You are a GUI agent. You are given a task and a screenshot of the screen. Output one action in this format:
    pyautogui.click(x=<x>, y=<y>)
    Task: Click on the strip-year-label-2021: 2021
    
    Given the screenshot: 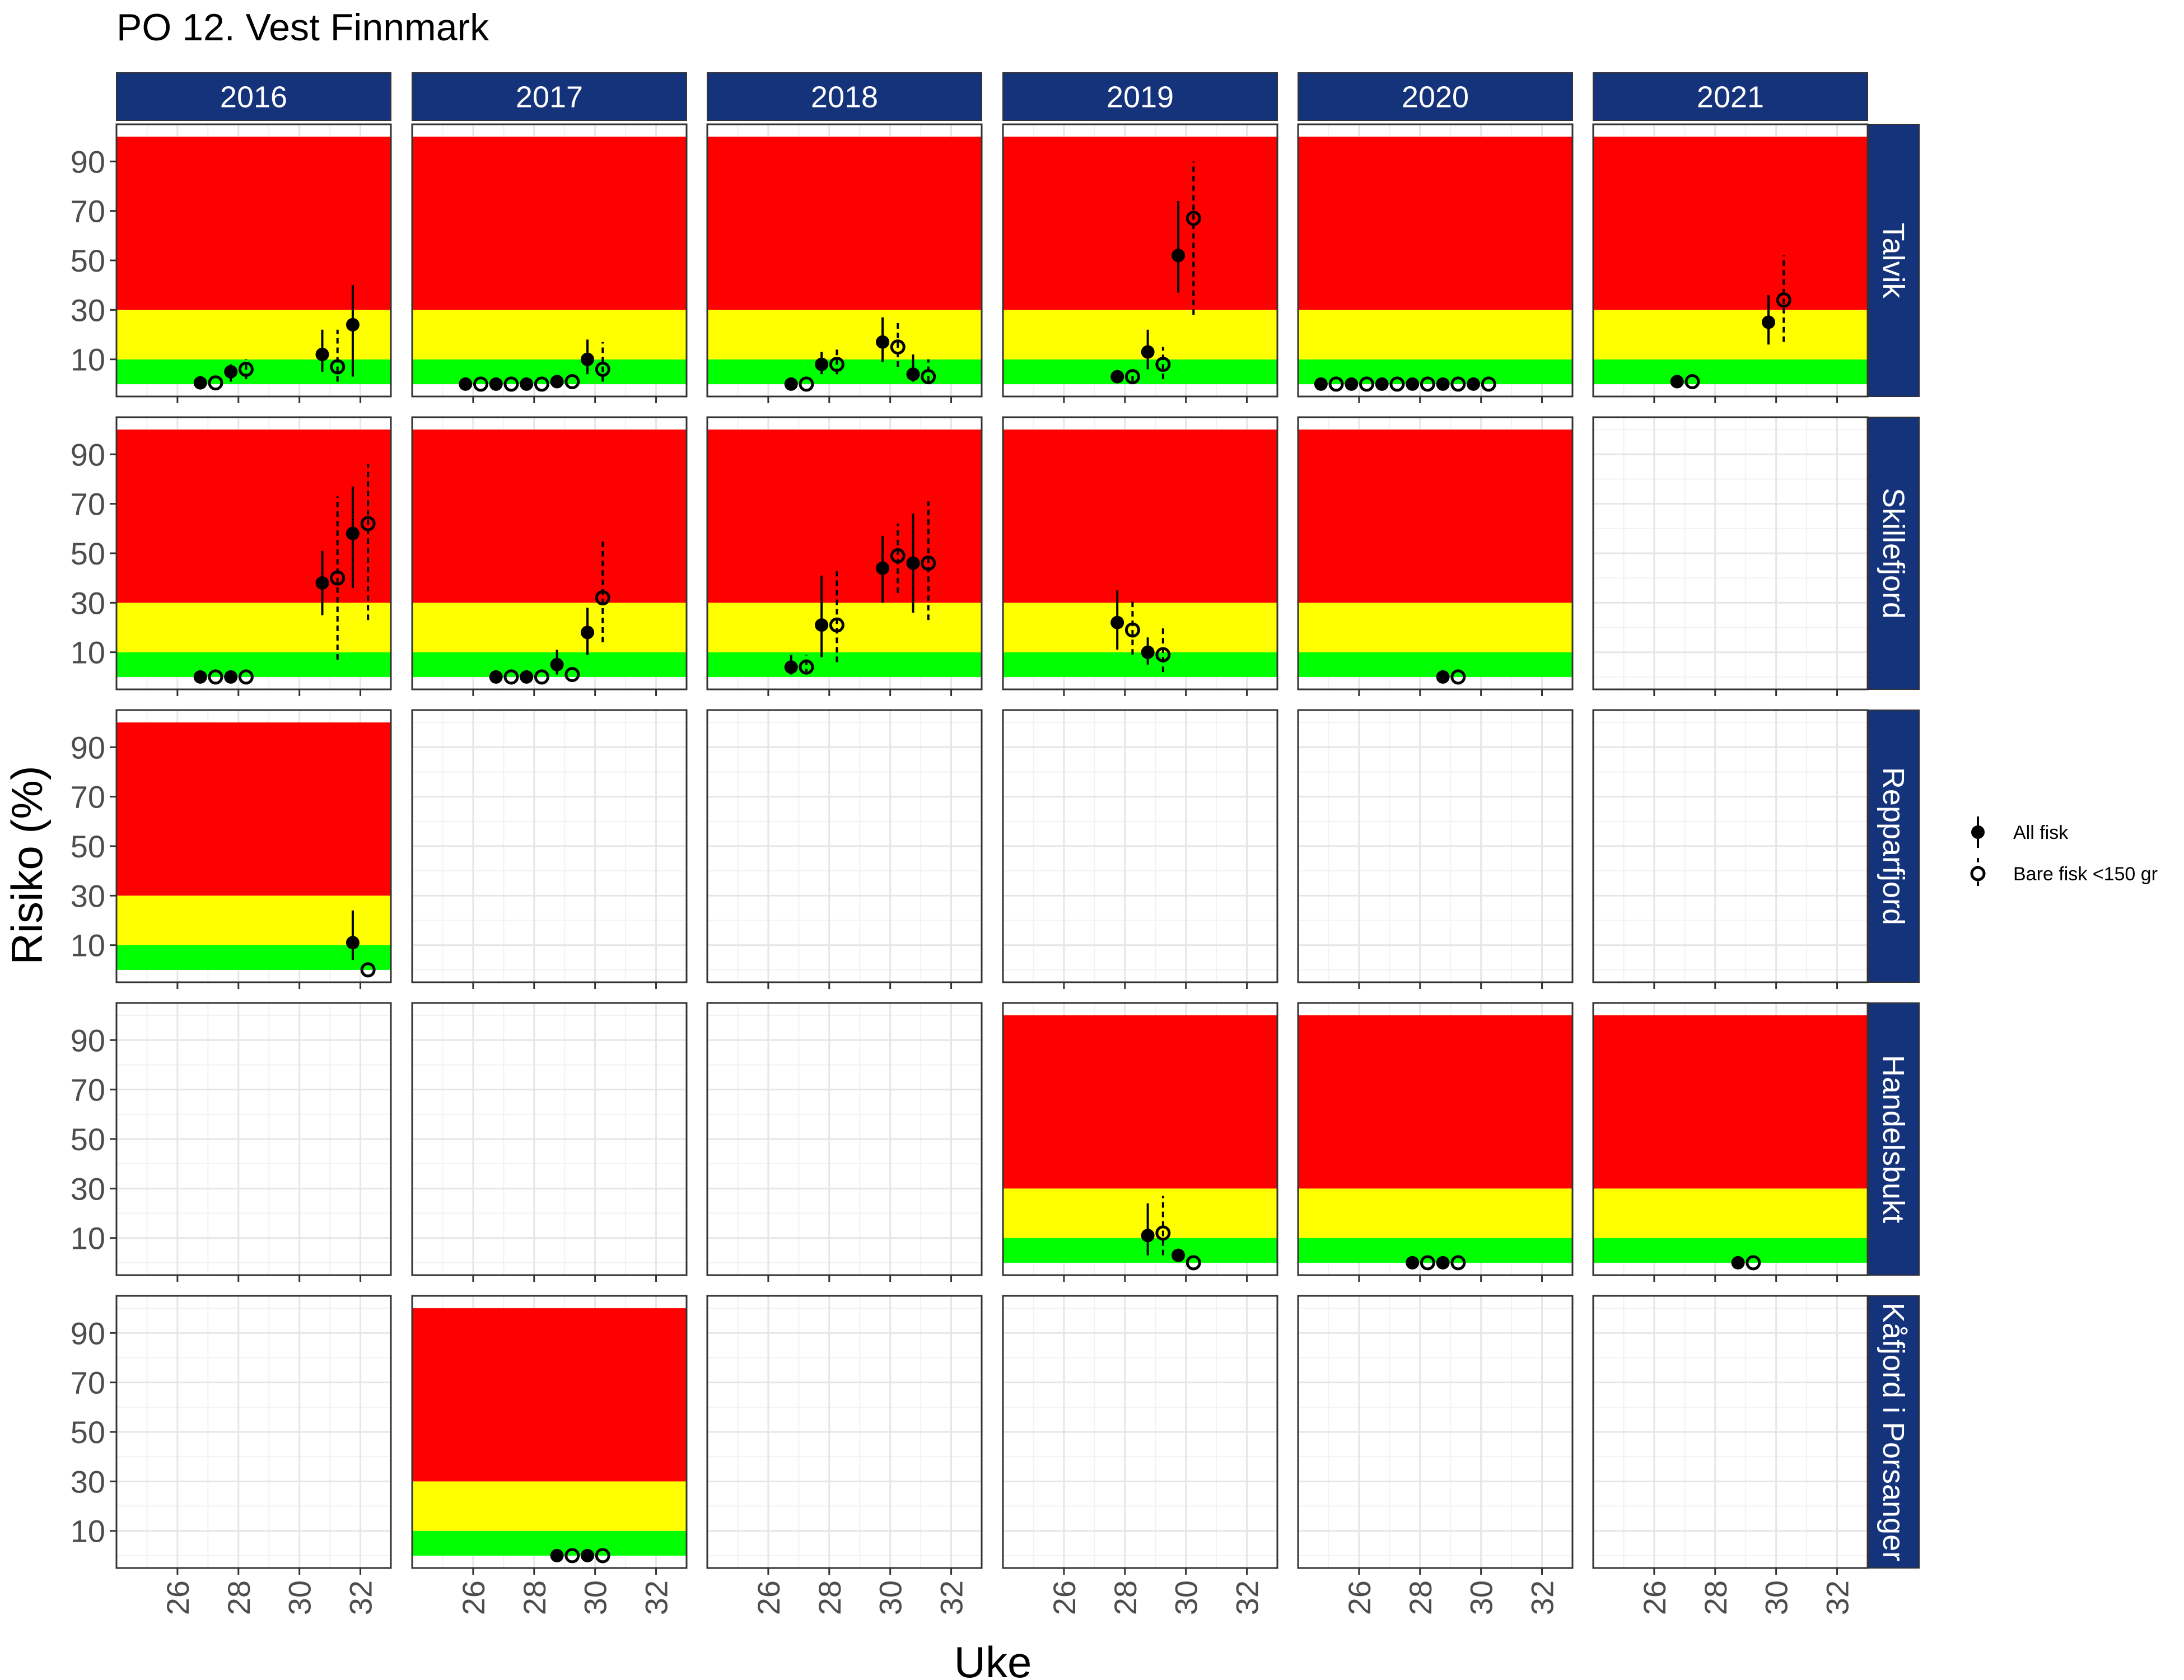 What is the action you would take?
    pyautogui.click(x=1731, y=98)
    